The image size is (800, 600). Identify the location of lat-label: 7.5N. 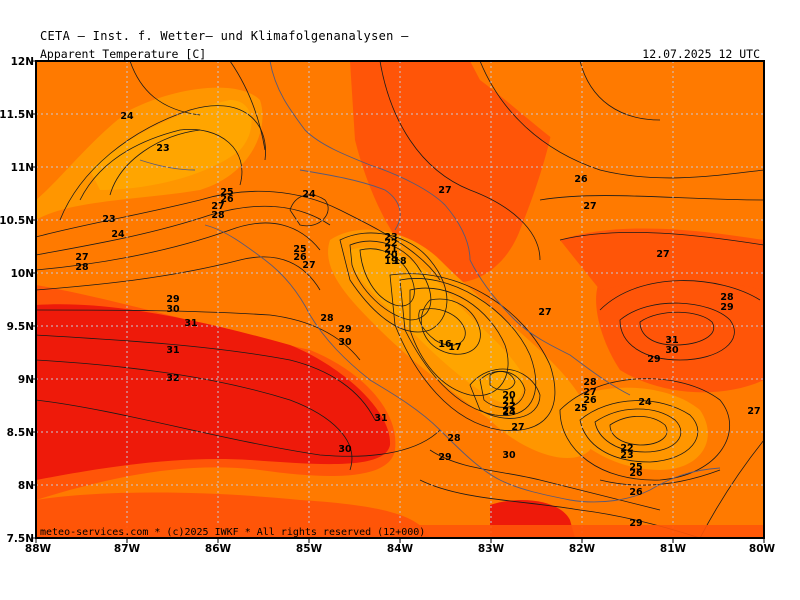
(20, 539).